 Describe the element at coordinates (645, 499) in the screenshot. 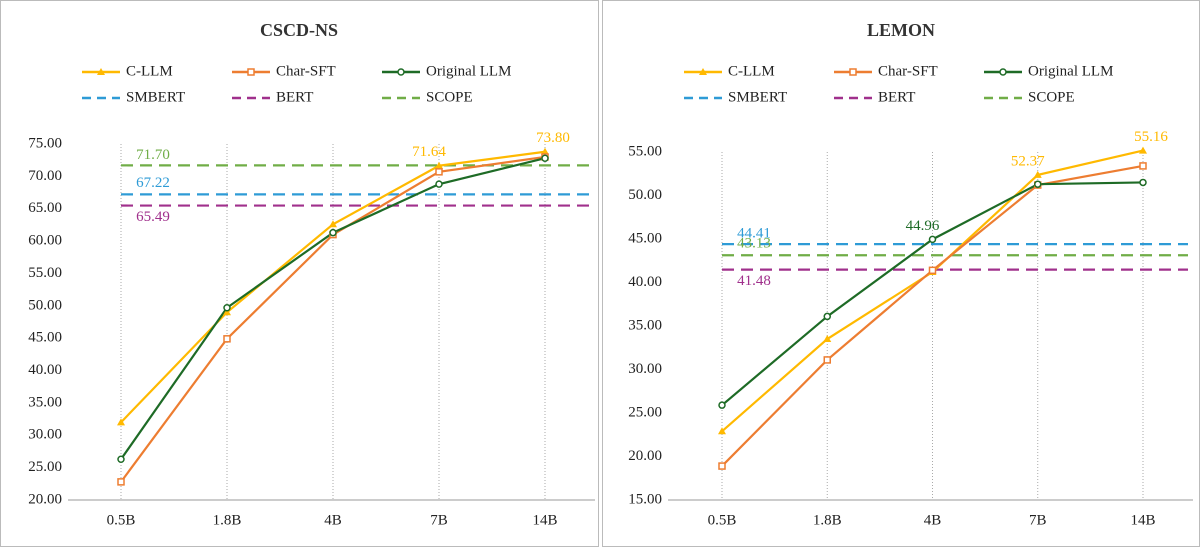

I see `y-tick-label: 15.00` at that location.